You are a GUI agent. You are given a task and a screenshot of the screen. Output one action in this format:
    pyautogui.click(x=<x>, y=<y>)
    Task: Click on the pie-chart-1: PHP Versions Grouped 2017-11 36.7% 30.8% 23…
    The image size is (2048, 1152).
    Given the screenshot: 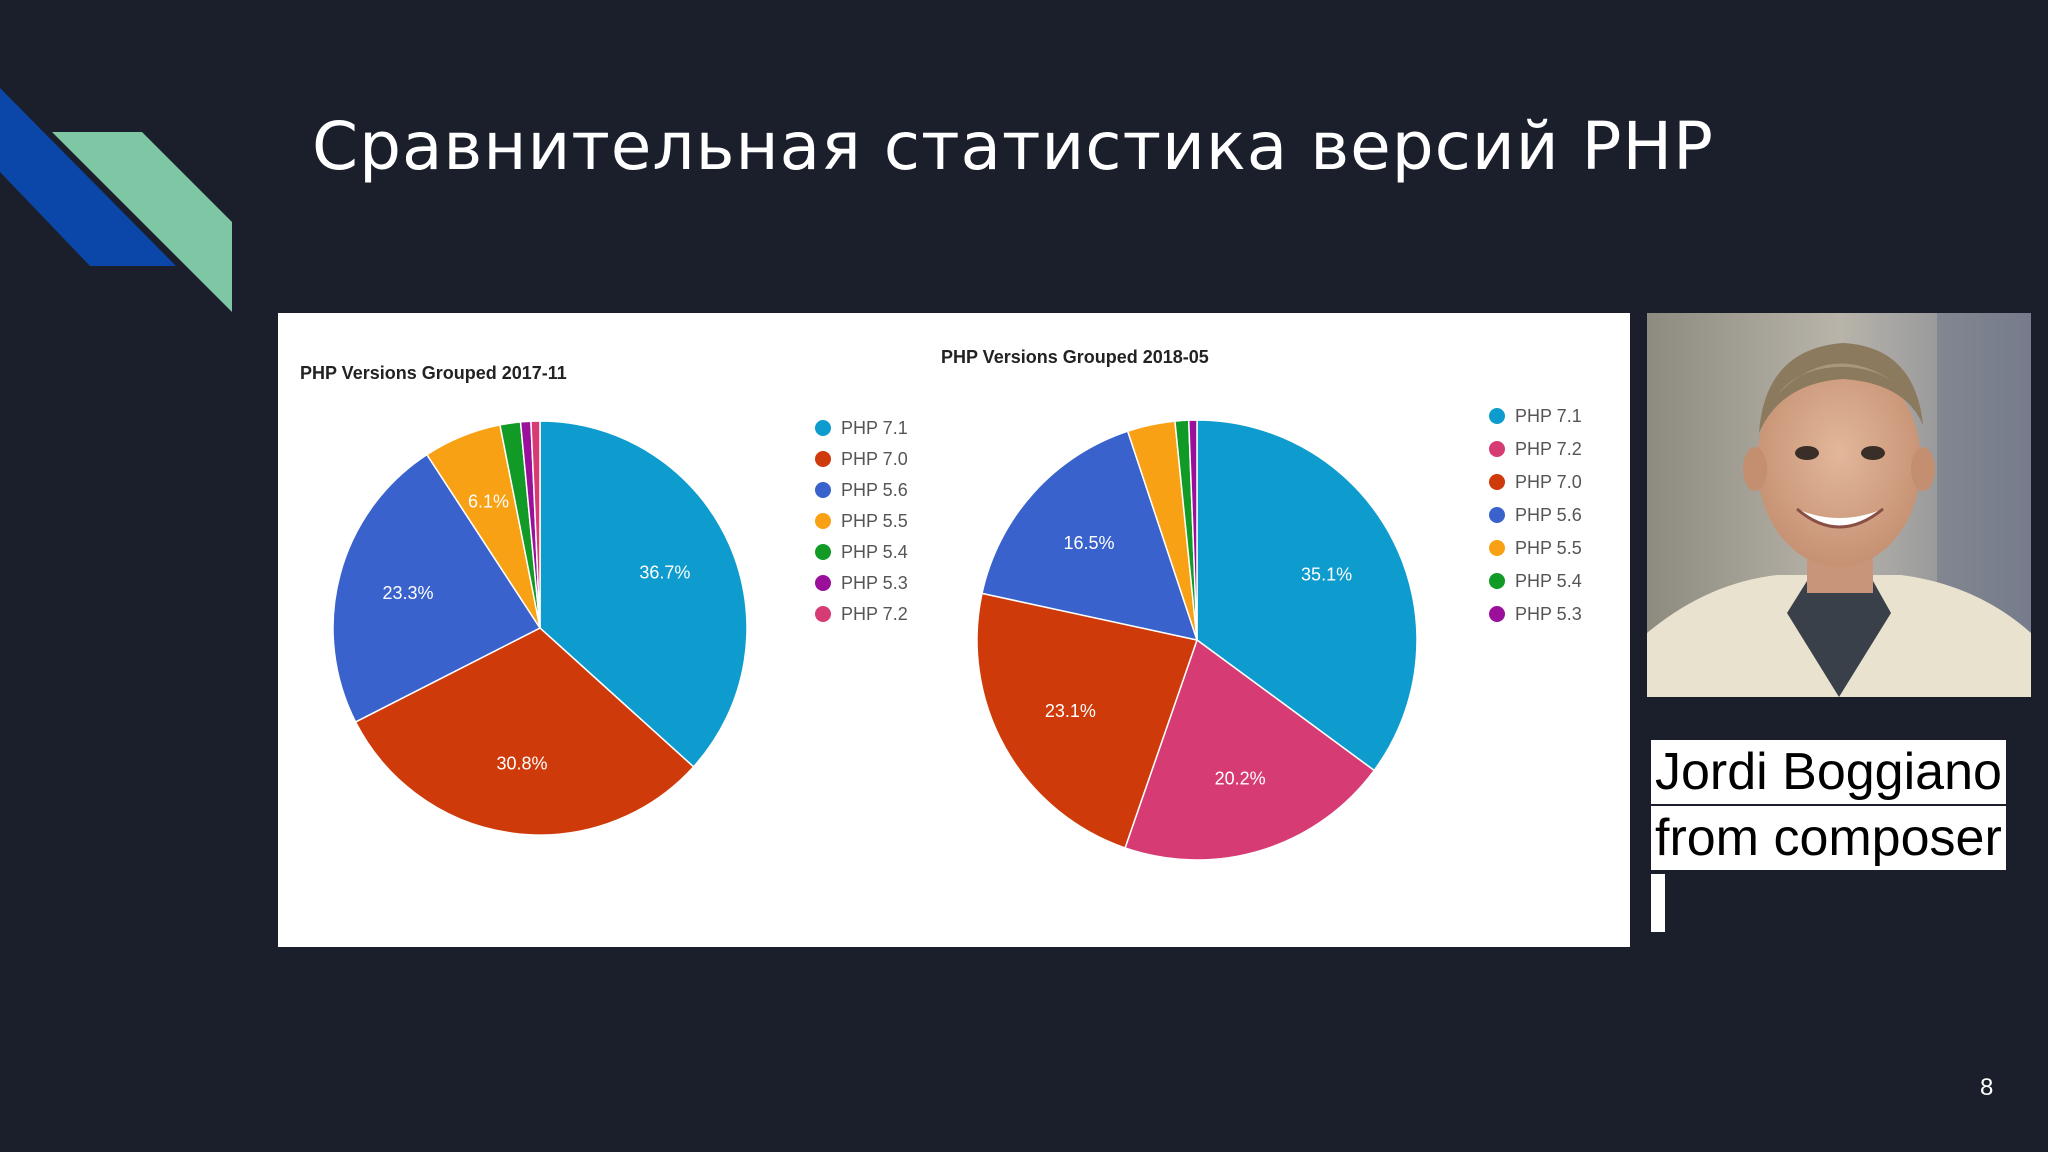 What is the action you would take?
    pyautogui.click(x=604, y=599)
    